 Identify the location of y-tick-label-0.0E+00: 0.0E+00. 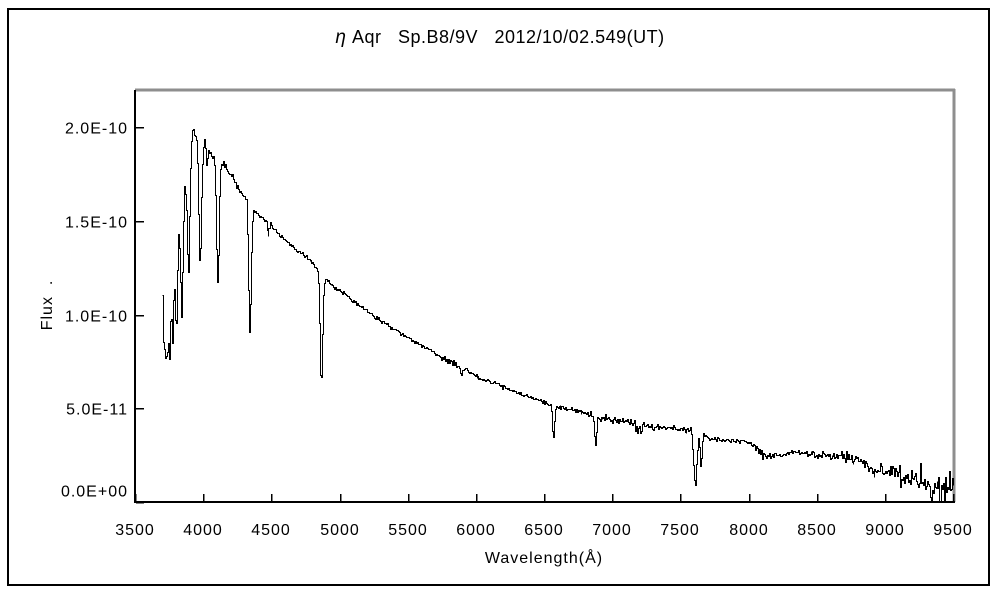
(94, 492).